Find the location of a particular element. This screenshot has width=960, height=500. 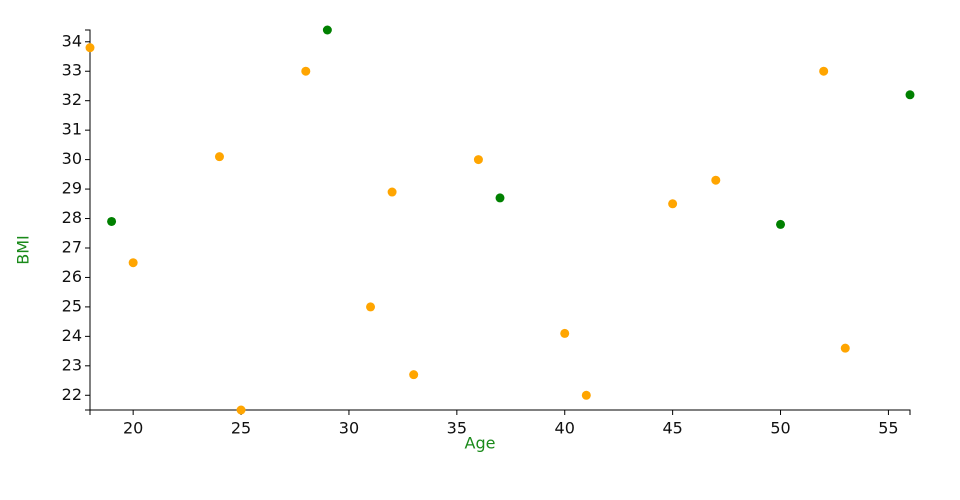

y-tick-label: 27 is located at coordinates (72, 246).